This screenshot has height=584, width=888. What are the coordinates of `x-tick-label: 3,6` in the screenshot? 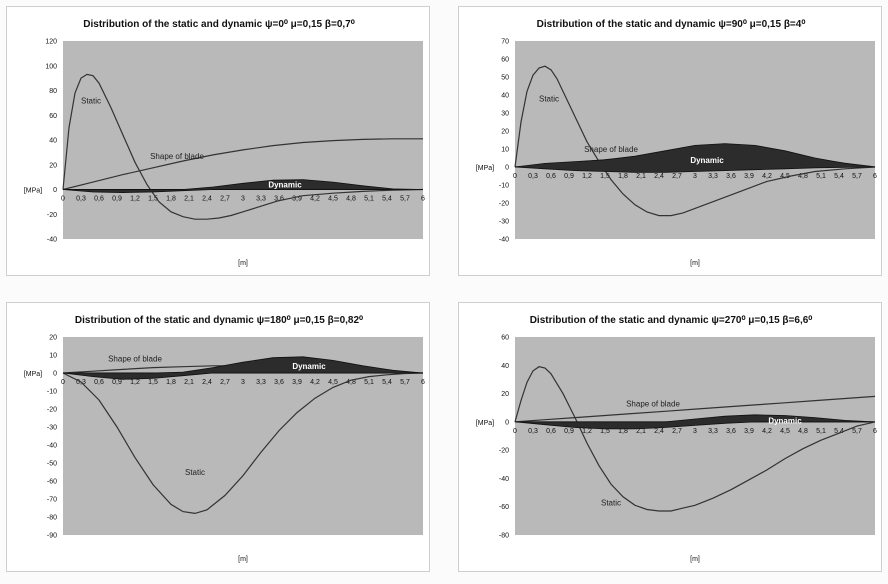 It's located at (731, 176).